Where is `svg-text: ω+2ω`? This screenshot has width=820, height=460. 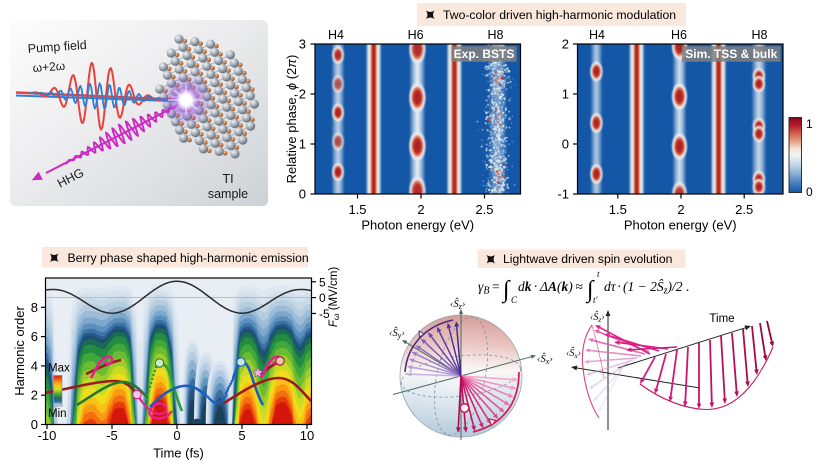 svg-text: ω+2ω is located at coordinates (48, 67).